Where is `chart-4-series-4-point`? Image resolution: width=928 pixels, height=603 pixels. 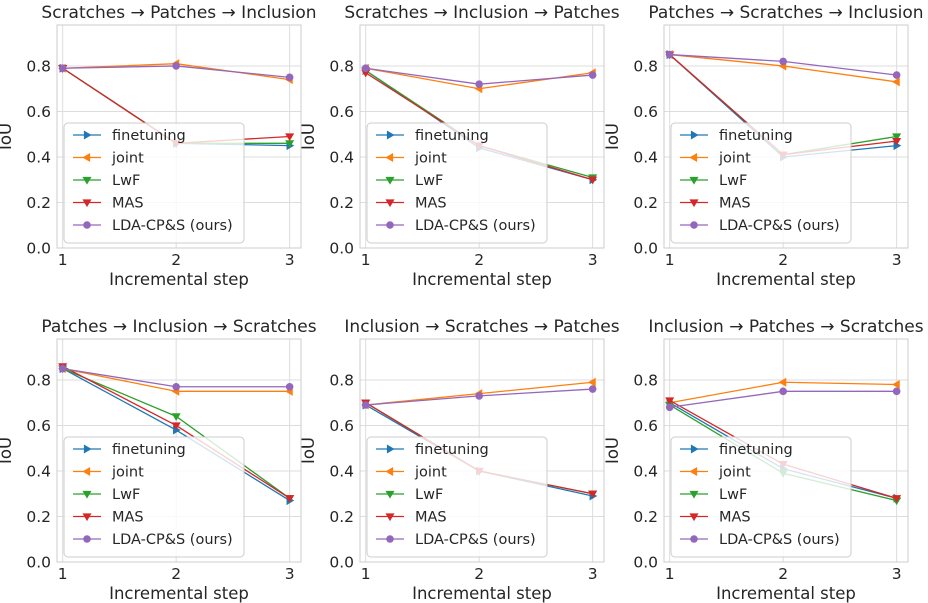 chart-4-series-4-point is located at coordinates (290, 499).